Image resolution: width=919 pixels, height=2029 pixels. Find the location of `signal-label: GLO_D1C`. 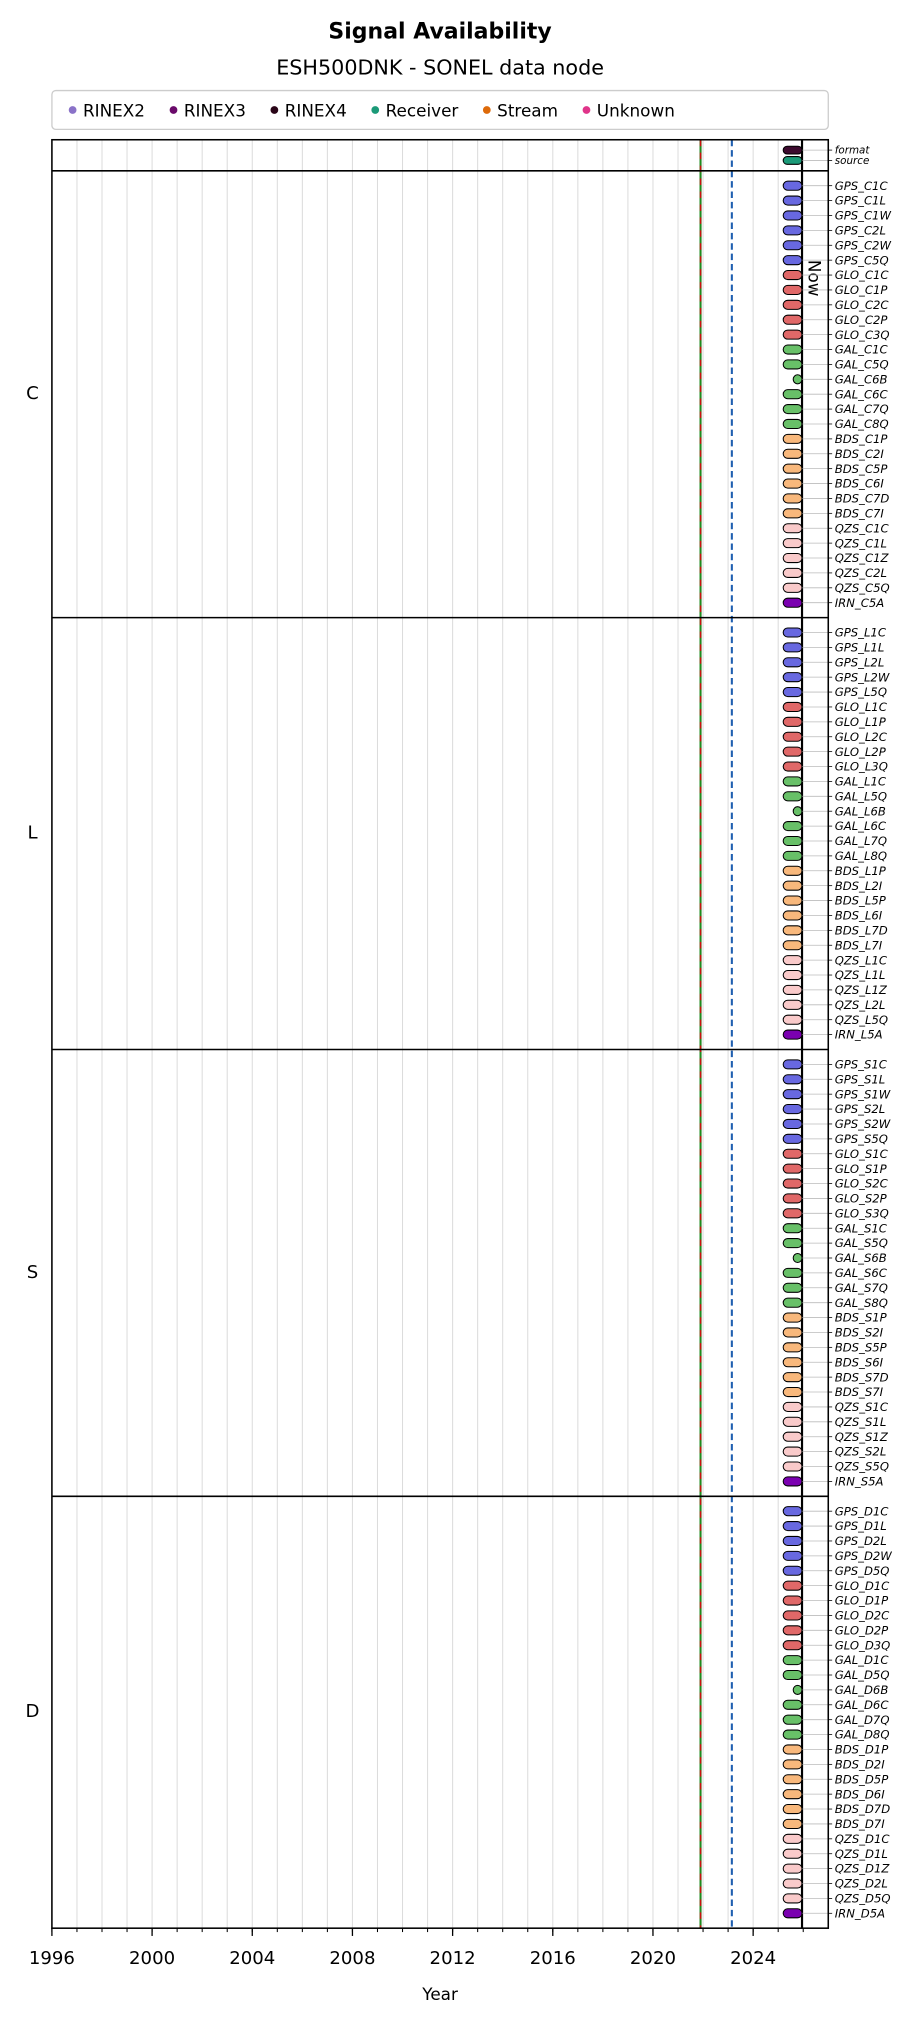

signal-label: GLO_D1C is located at coordinates (862, 1586).